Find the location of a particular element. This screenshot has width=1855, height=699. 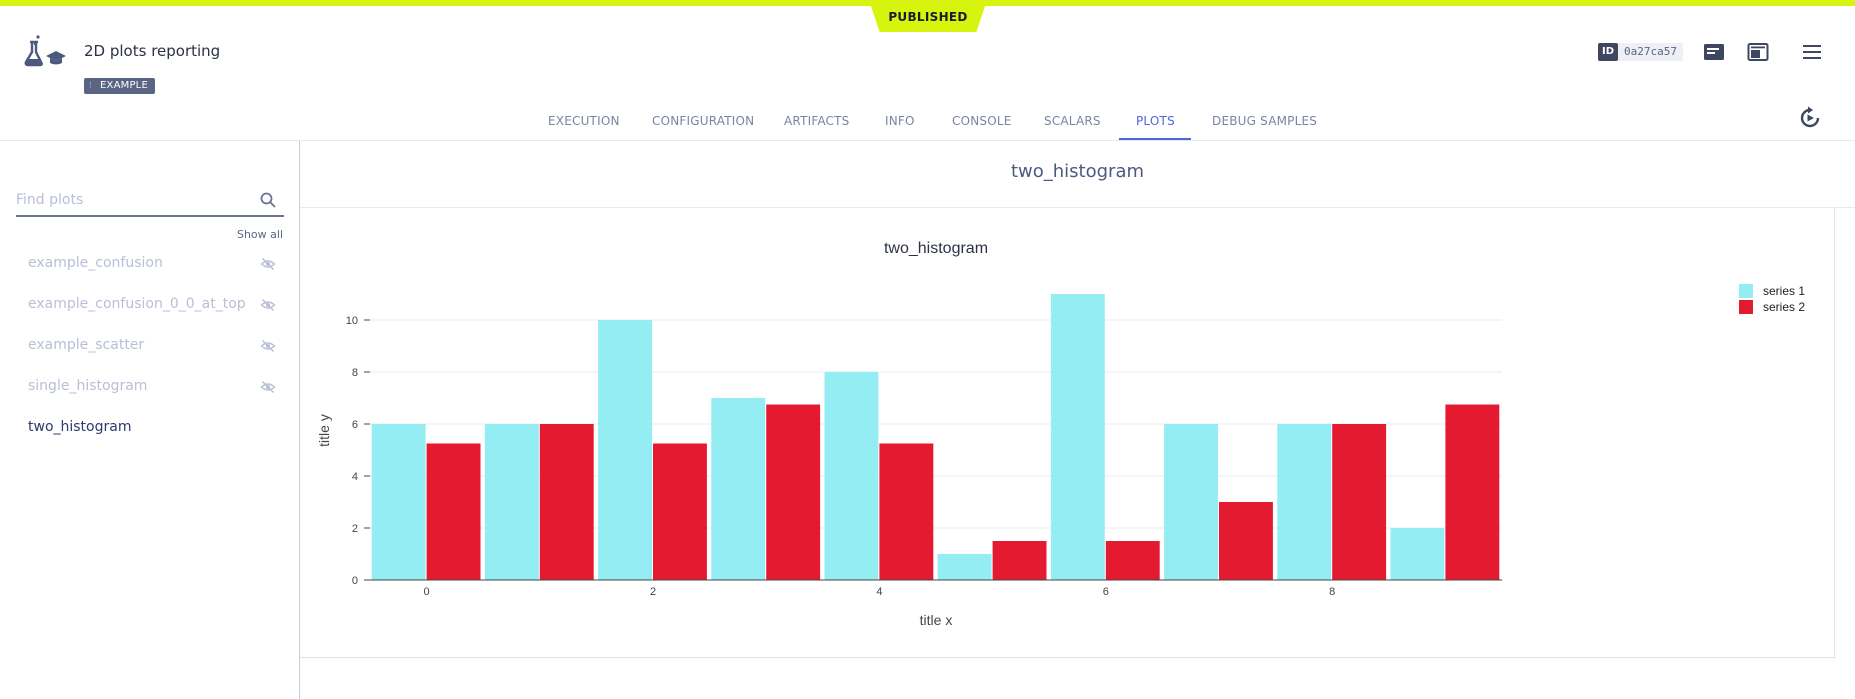

example-tag: ⁝ EXAMPLE is located at coordinates (119, 86).